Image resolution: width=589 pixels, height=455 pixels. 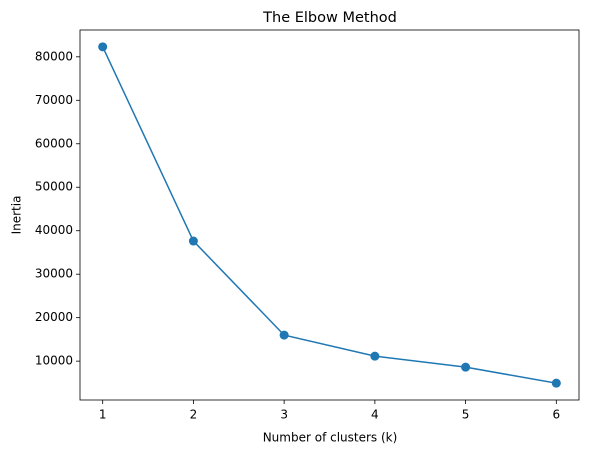 I want to click on y-tick-label: 10000, so click(x=54, y=361).